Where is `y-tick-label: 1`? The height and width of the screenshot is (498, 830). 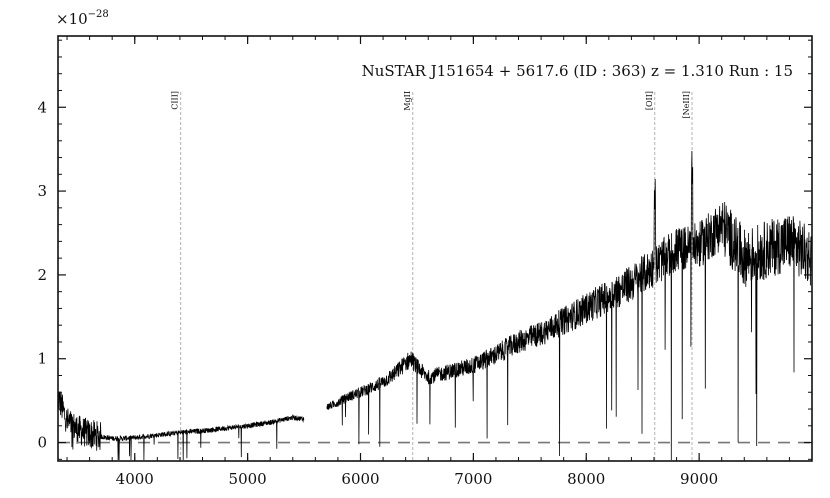 y-tick-label: 1 is located at coordinates (42, 359).